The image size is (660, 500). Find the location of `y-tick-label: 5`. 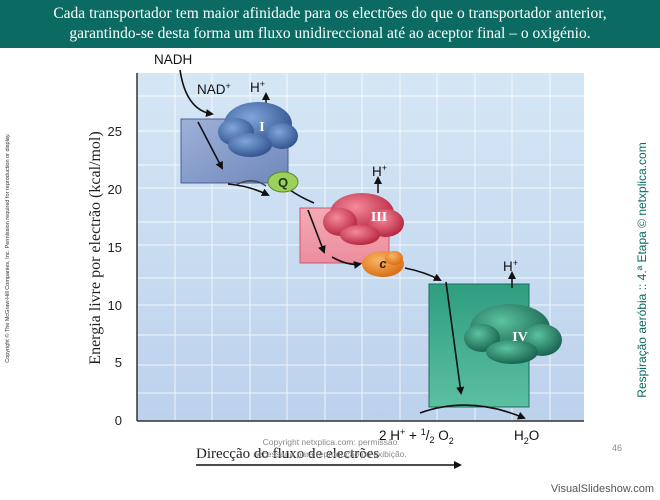

y-tick-label: 5 is located at coordinates (118, 362).